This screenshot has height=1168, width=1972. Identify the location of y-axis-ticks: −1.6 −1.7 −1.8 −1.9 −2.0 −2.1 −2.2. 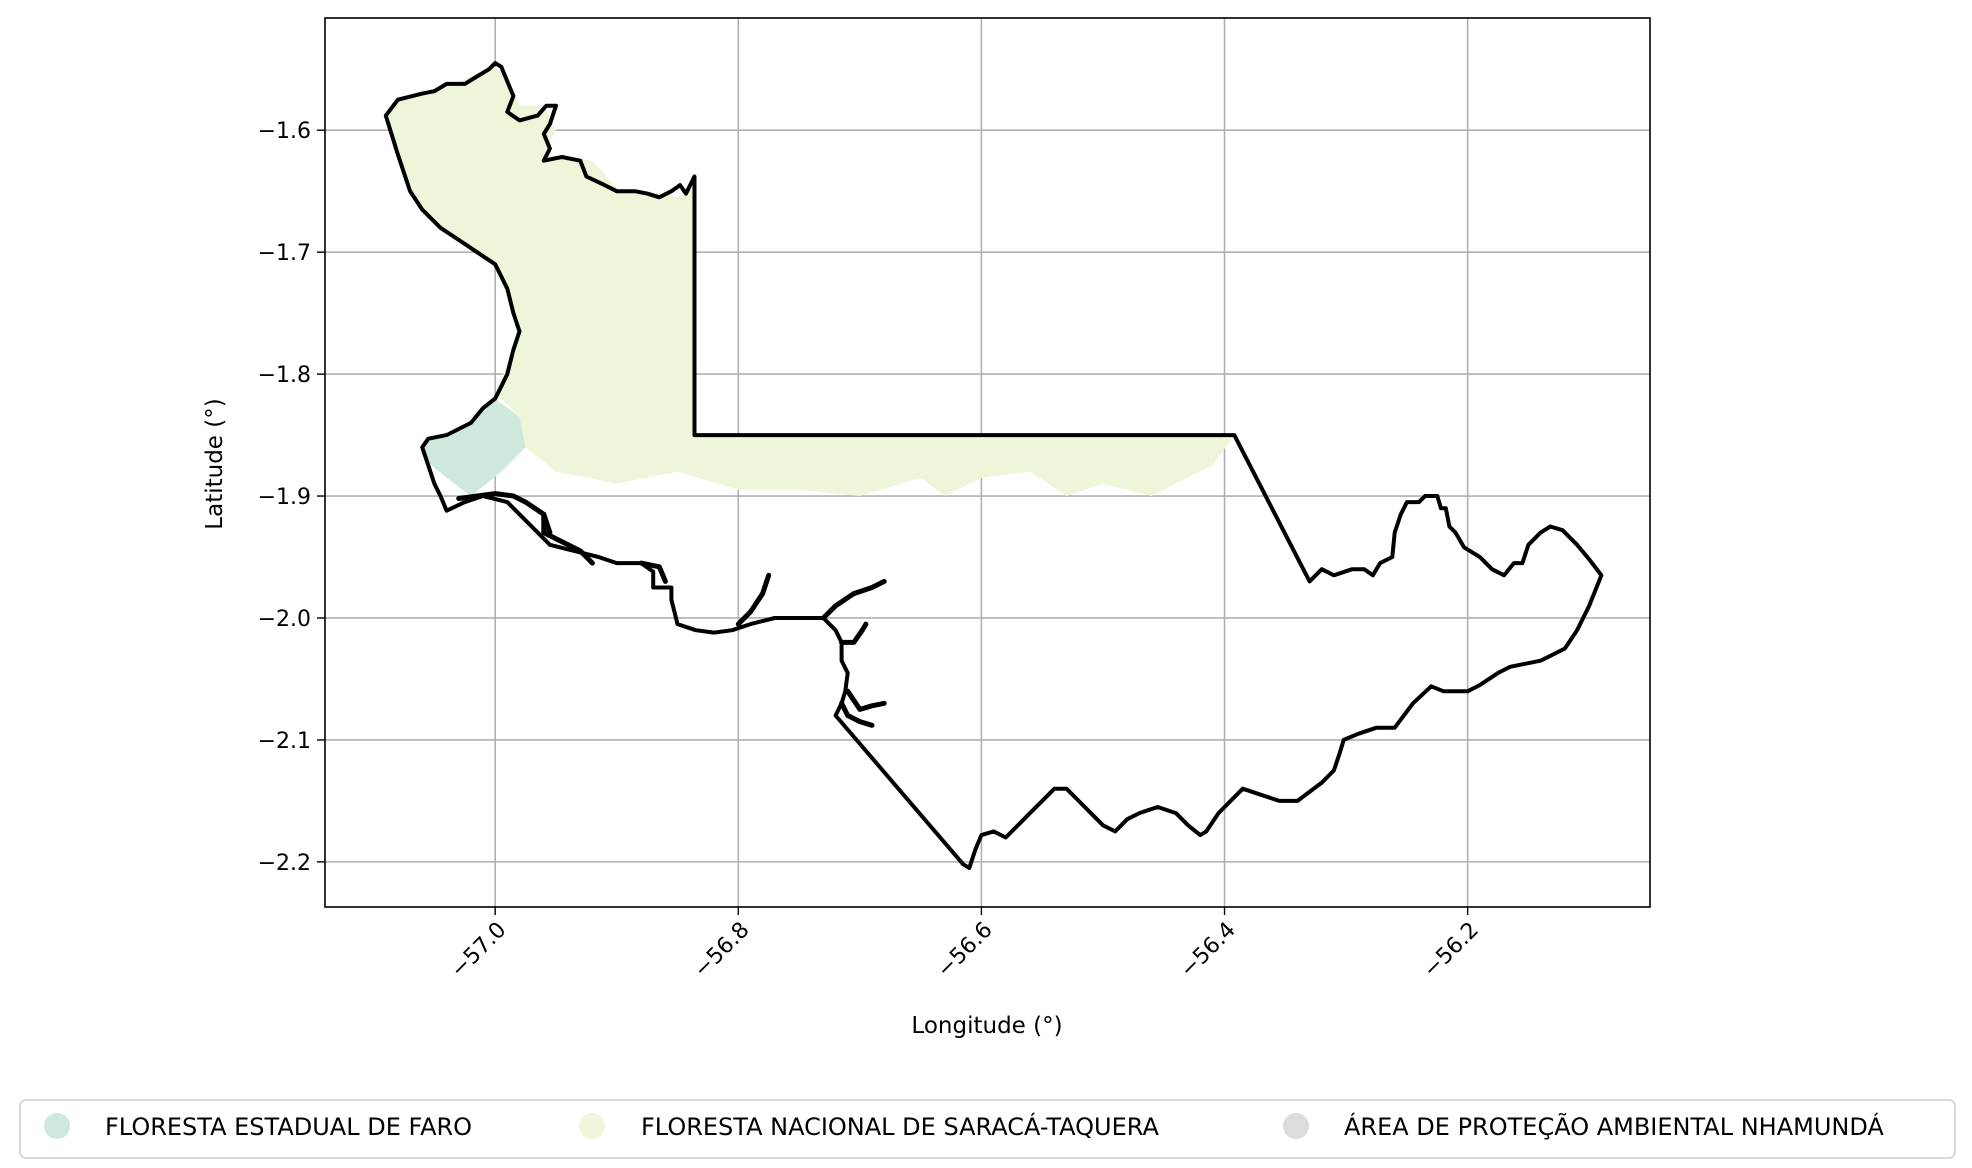
(291, 497).